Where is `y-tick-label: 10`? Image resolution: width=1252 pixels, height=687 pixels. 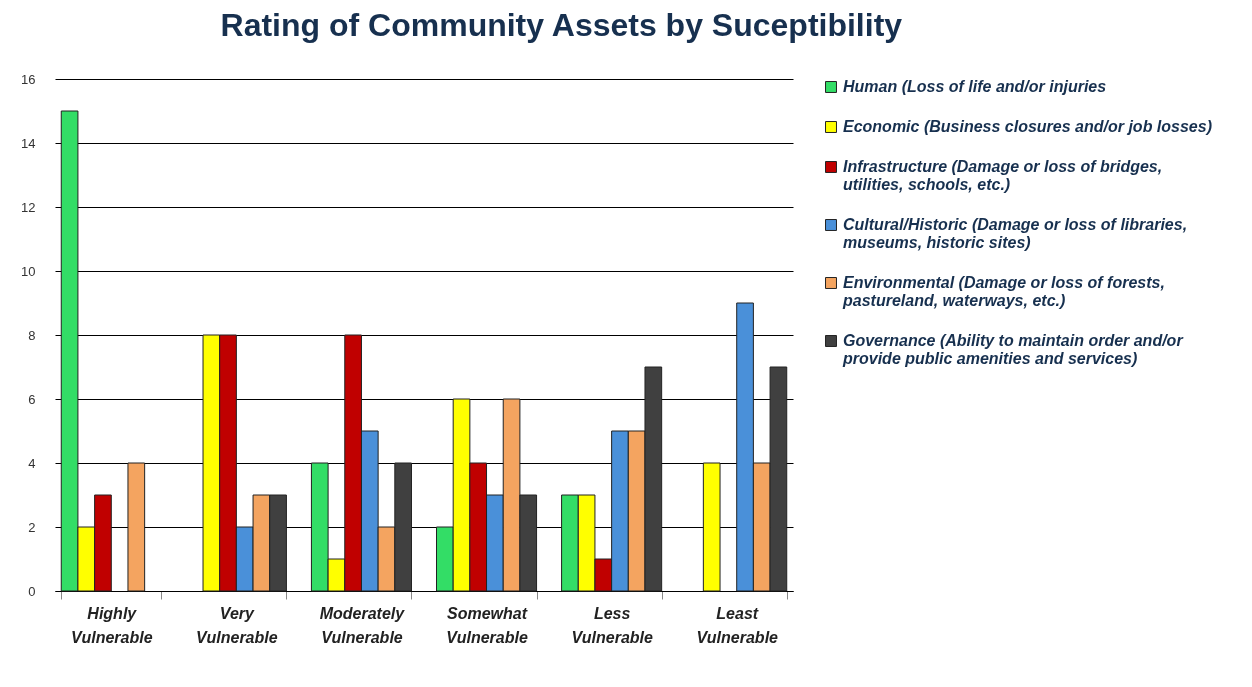 y-tick-label: 10 is located at coordinates (28, 271).